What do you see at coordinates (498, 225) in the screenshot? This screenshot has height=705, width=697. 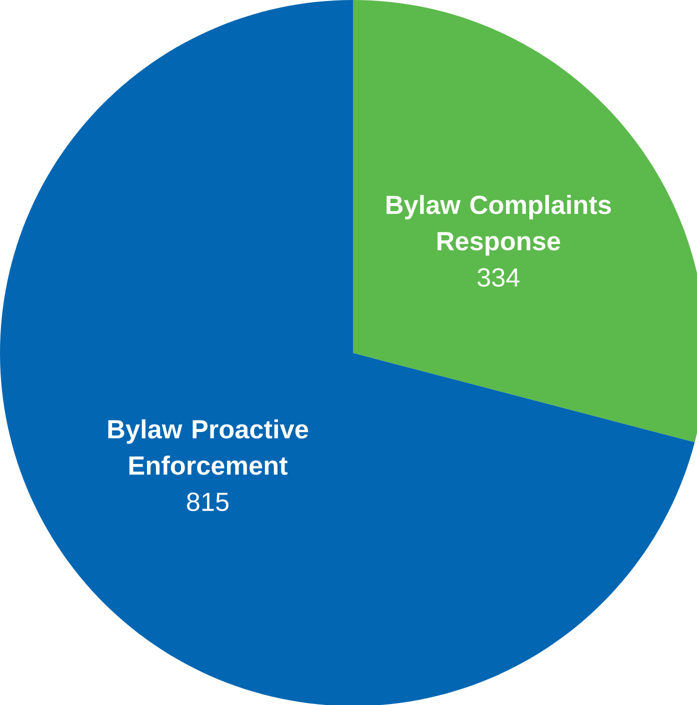 I see `slice-label: Bylaw Complaints Response` at bounding box center [498, 225].